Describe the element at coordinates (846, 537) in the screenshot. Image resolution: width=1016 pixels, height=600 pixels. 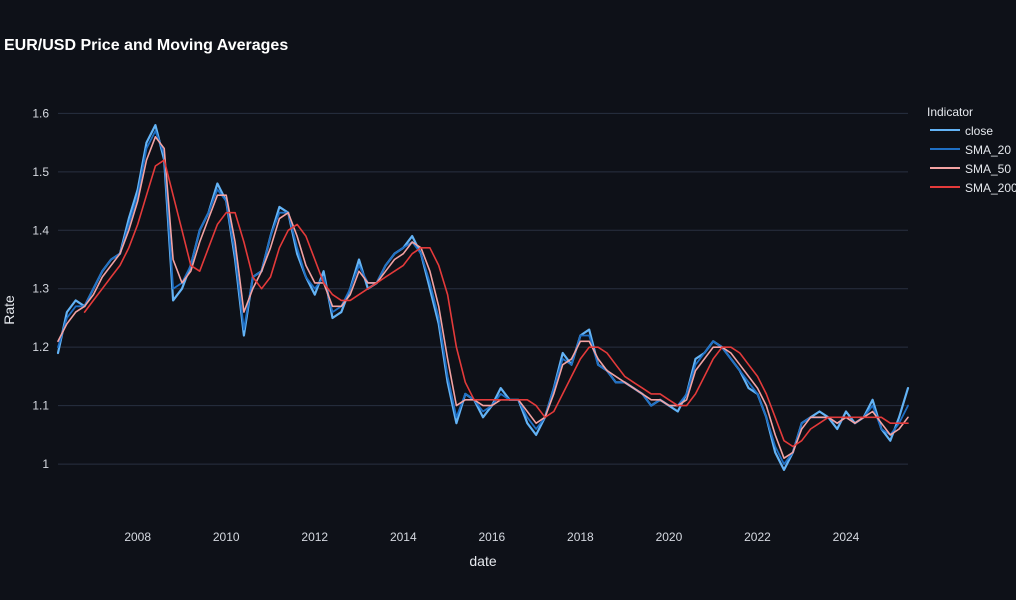
I see `x-tick-label: 2024` at that location.